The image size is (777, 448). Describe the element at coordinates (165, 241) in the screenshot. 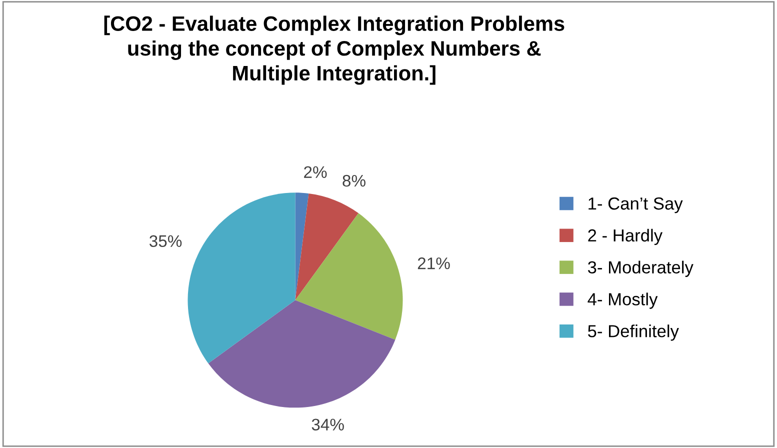

I see `data-label: 35%` at that location.